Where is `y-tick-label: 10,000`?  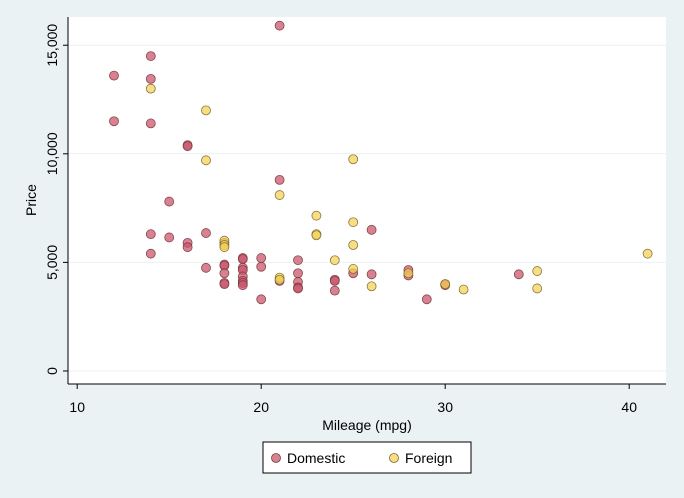 y-tick-label: 10,000 is located at coordinates (52, 153).